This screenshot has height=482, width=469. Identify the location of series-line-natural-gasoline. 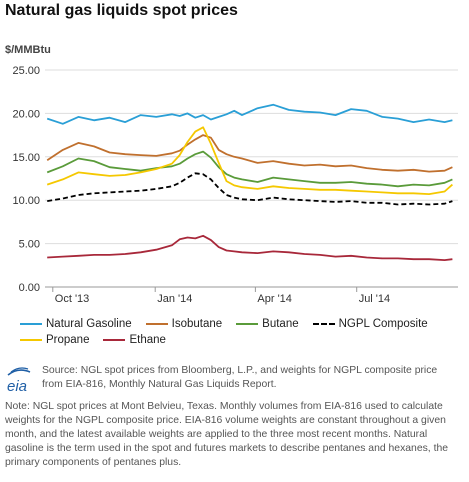
(249, 114).